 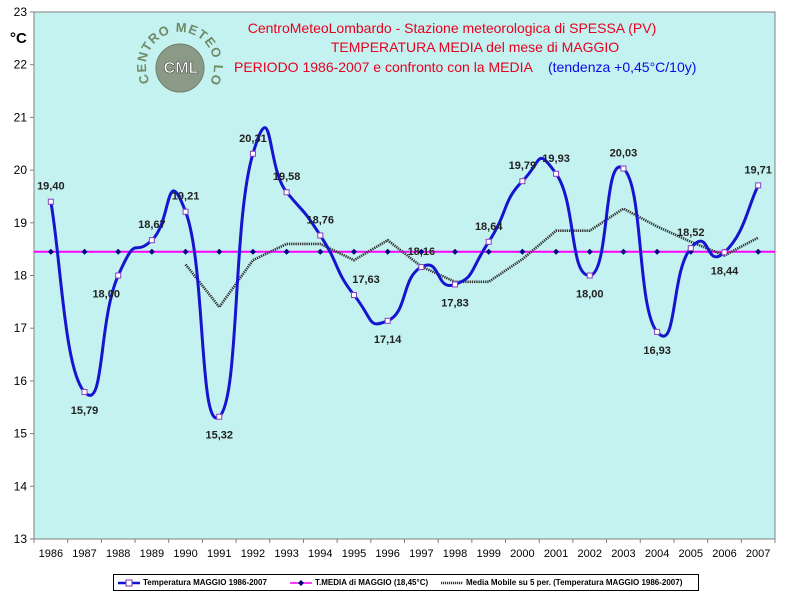 I want to click on logo-badge, so click(x=180, y=68).